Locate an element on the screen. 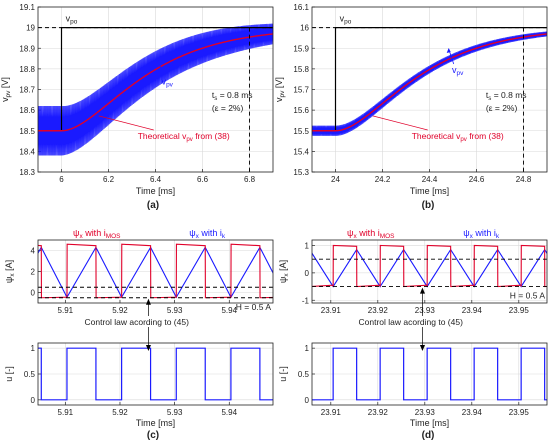  plot-area-bottom is located at coordinates (155, 374).